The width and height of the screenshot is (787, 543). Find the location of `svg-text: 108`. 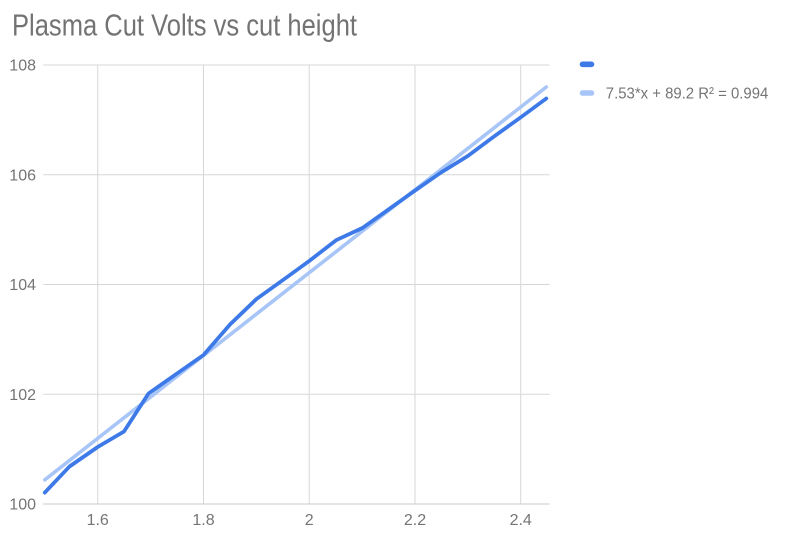

svg-text: 108 is located at coordinates (22, 66).